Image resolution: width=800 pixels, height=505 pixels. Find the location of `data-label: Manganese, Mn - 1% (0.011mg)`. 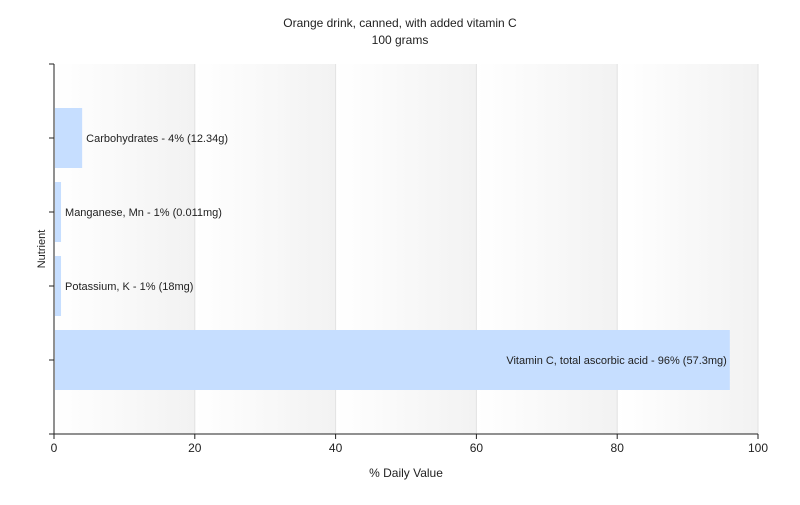

data-label: Manganese, Mn - 1% (0.011mg) is located at coordinates (143, 213).